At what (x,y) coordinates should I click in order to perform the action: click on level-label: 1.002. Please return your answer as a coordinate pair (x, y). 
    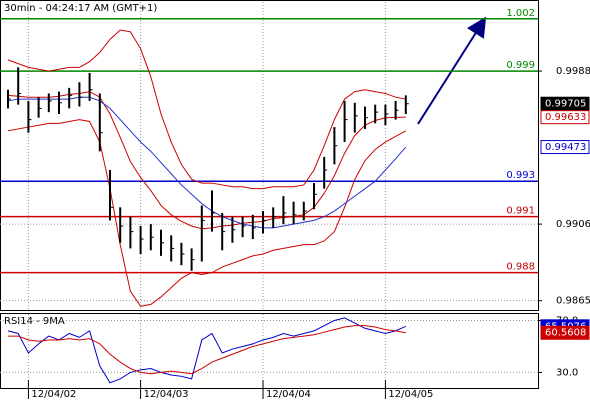
    Looking at the image, I should click on (520, 13).